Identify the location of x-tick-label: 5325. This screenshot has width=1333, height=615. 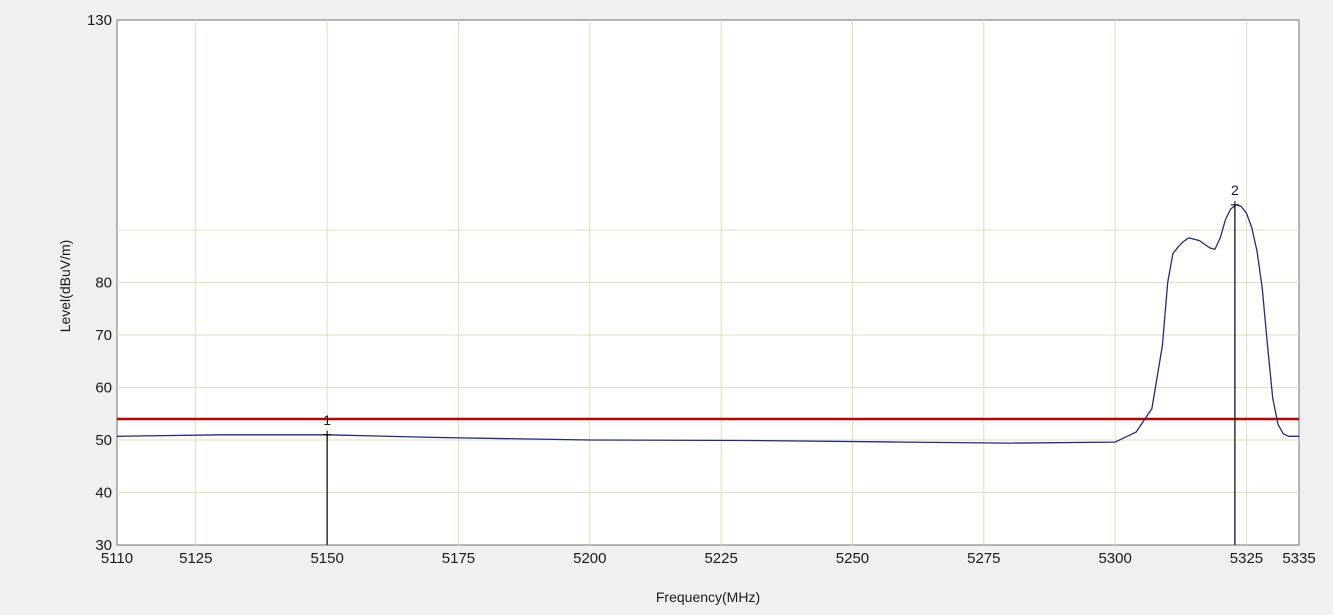
(1246, 558).